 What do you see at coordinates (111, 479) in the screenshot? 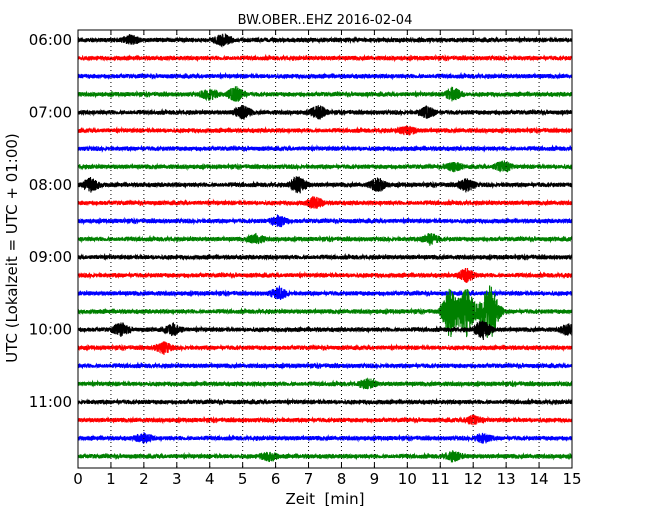
I see `x-tick-label-1: 1` at bounding box center [111, 479].